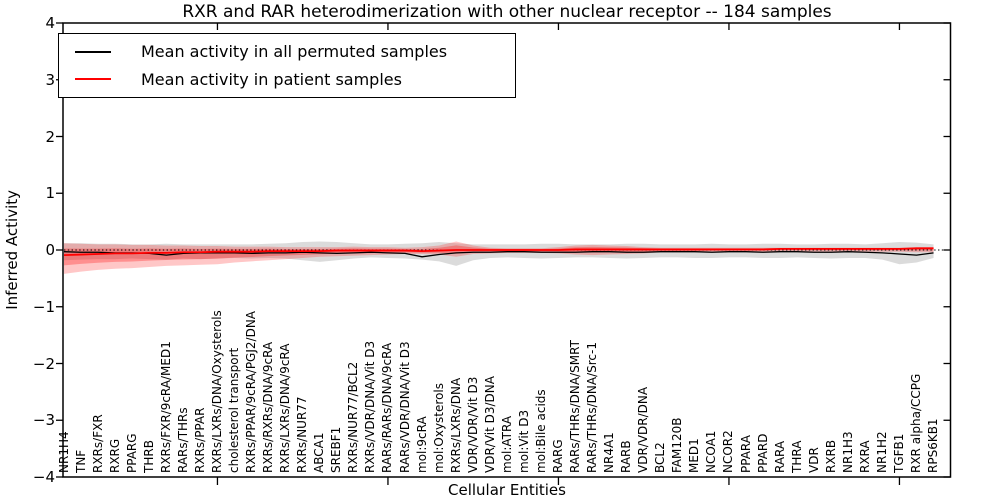 This screenshot has width=1000, height=500. What do you see at coordinates (898, 453) in the screenshot?
I see `x-tick-label: TGFB1` at bounding box center [898, 453].